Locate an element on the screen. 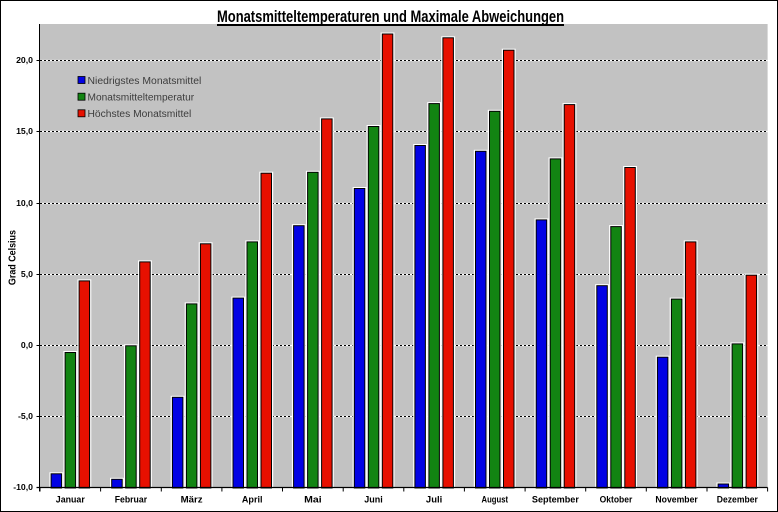  svg-text: 0,0 is located at coordinates (27, 345).